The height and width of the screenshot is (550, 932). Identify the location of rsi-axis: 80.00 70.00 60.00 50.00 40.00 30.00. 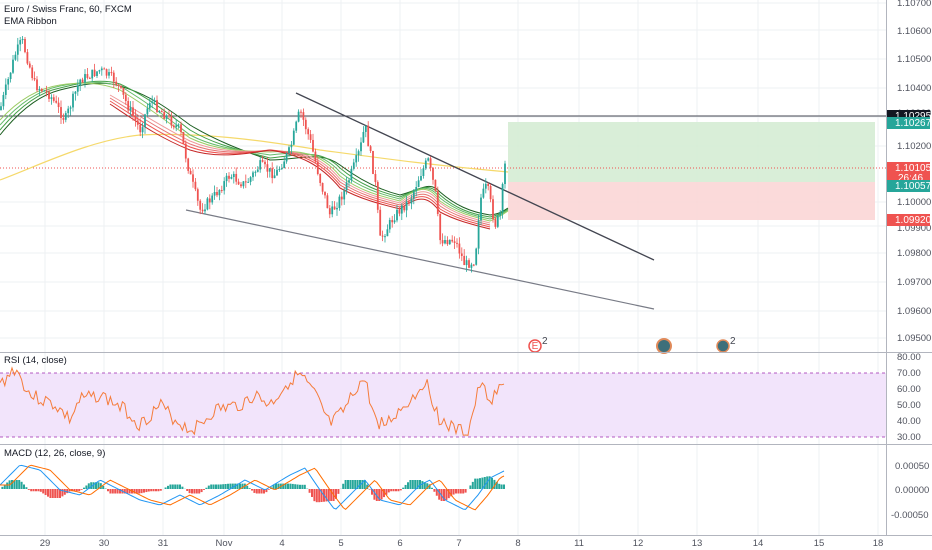
(909, 397).